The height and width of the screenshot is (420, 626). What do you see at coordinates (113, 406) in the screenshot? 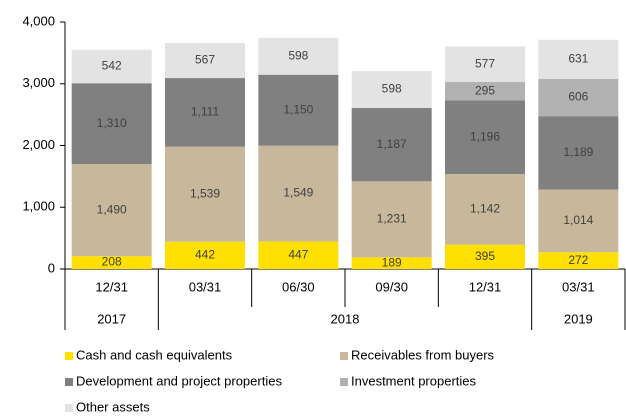
I see `legend-label: Other assets` at bounding box center [113, 406].